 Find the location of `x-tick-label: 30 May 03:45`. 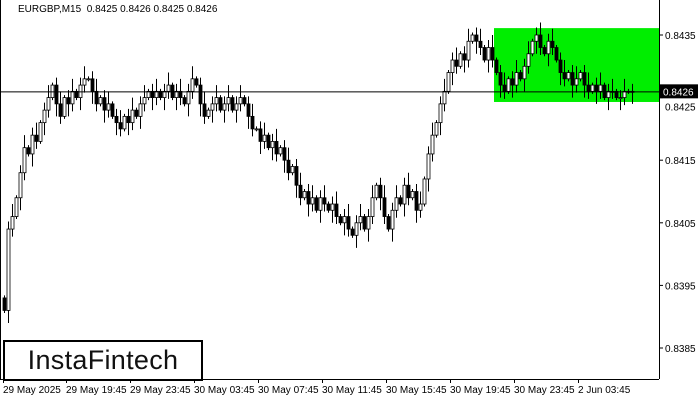

x-tick-label: 30 May 03:45 is located at coordinates (224, 390).